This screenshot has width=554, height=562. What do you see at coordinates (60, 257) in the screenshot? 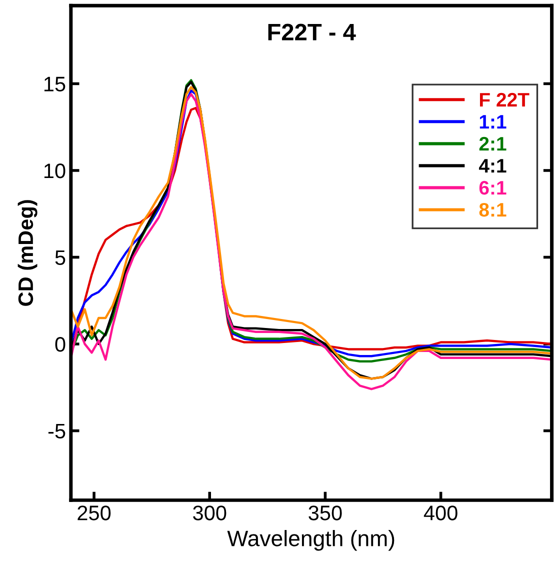
I see `y-tick-label: 5` at bounding box center [60, 257].